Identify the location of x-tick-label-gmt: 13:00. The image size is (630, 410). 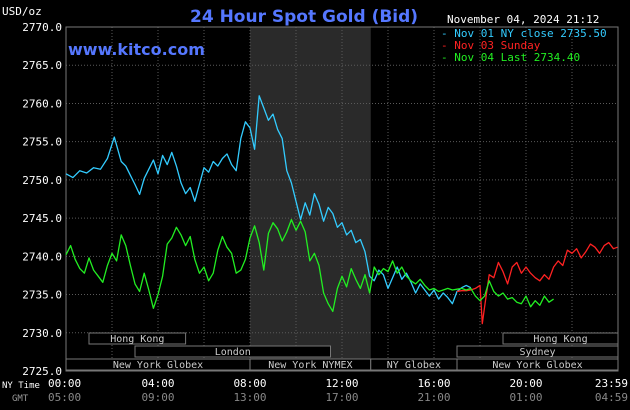
(249, 397).